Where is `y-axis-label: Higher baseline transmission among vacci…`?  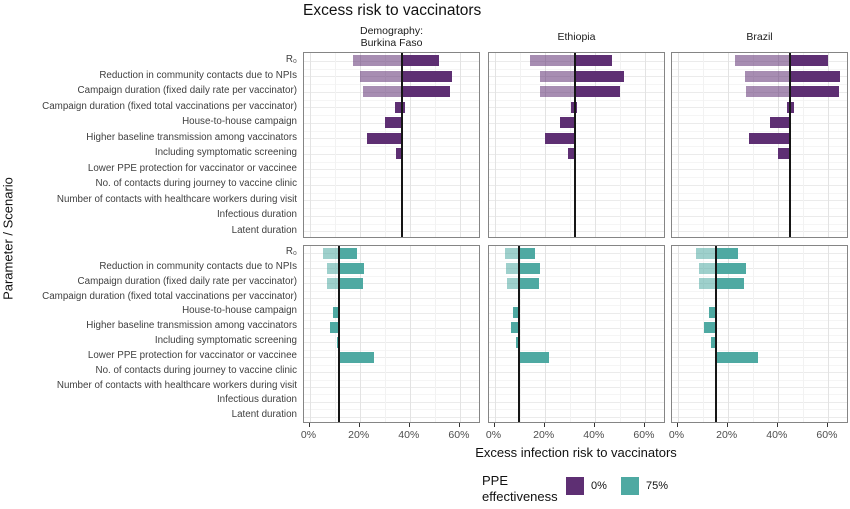 y-axis-label: Higher baseline transmission among vacci… is located at coordinates (191, 326).